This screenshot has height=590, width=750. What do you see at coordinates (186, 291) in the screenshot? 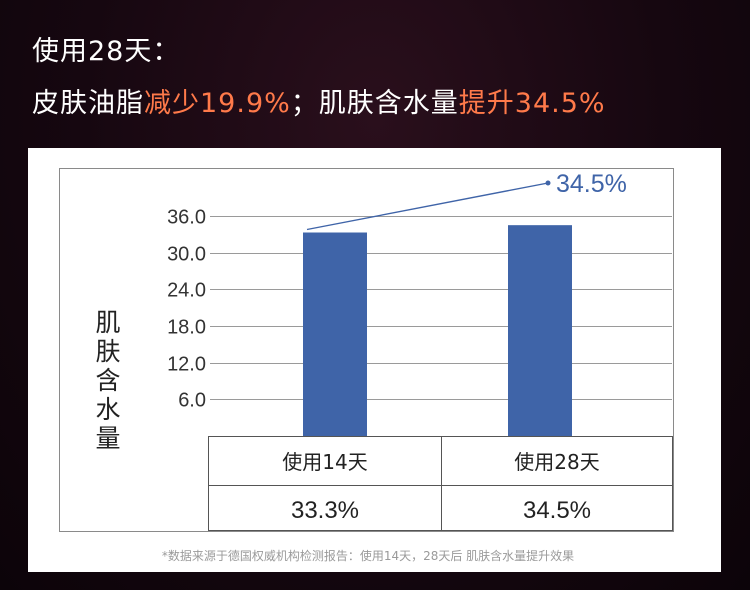
I see `y-tick-label-2: 24.0` at bounding box center [186, 291].